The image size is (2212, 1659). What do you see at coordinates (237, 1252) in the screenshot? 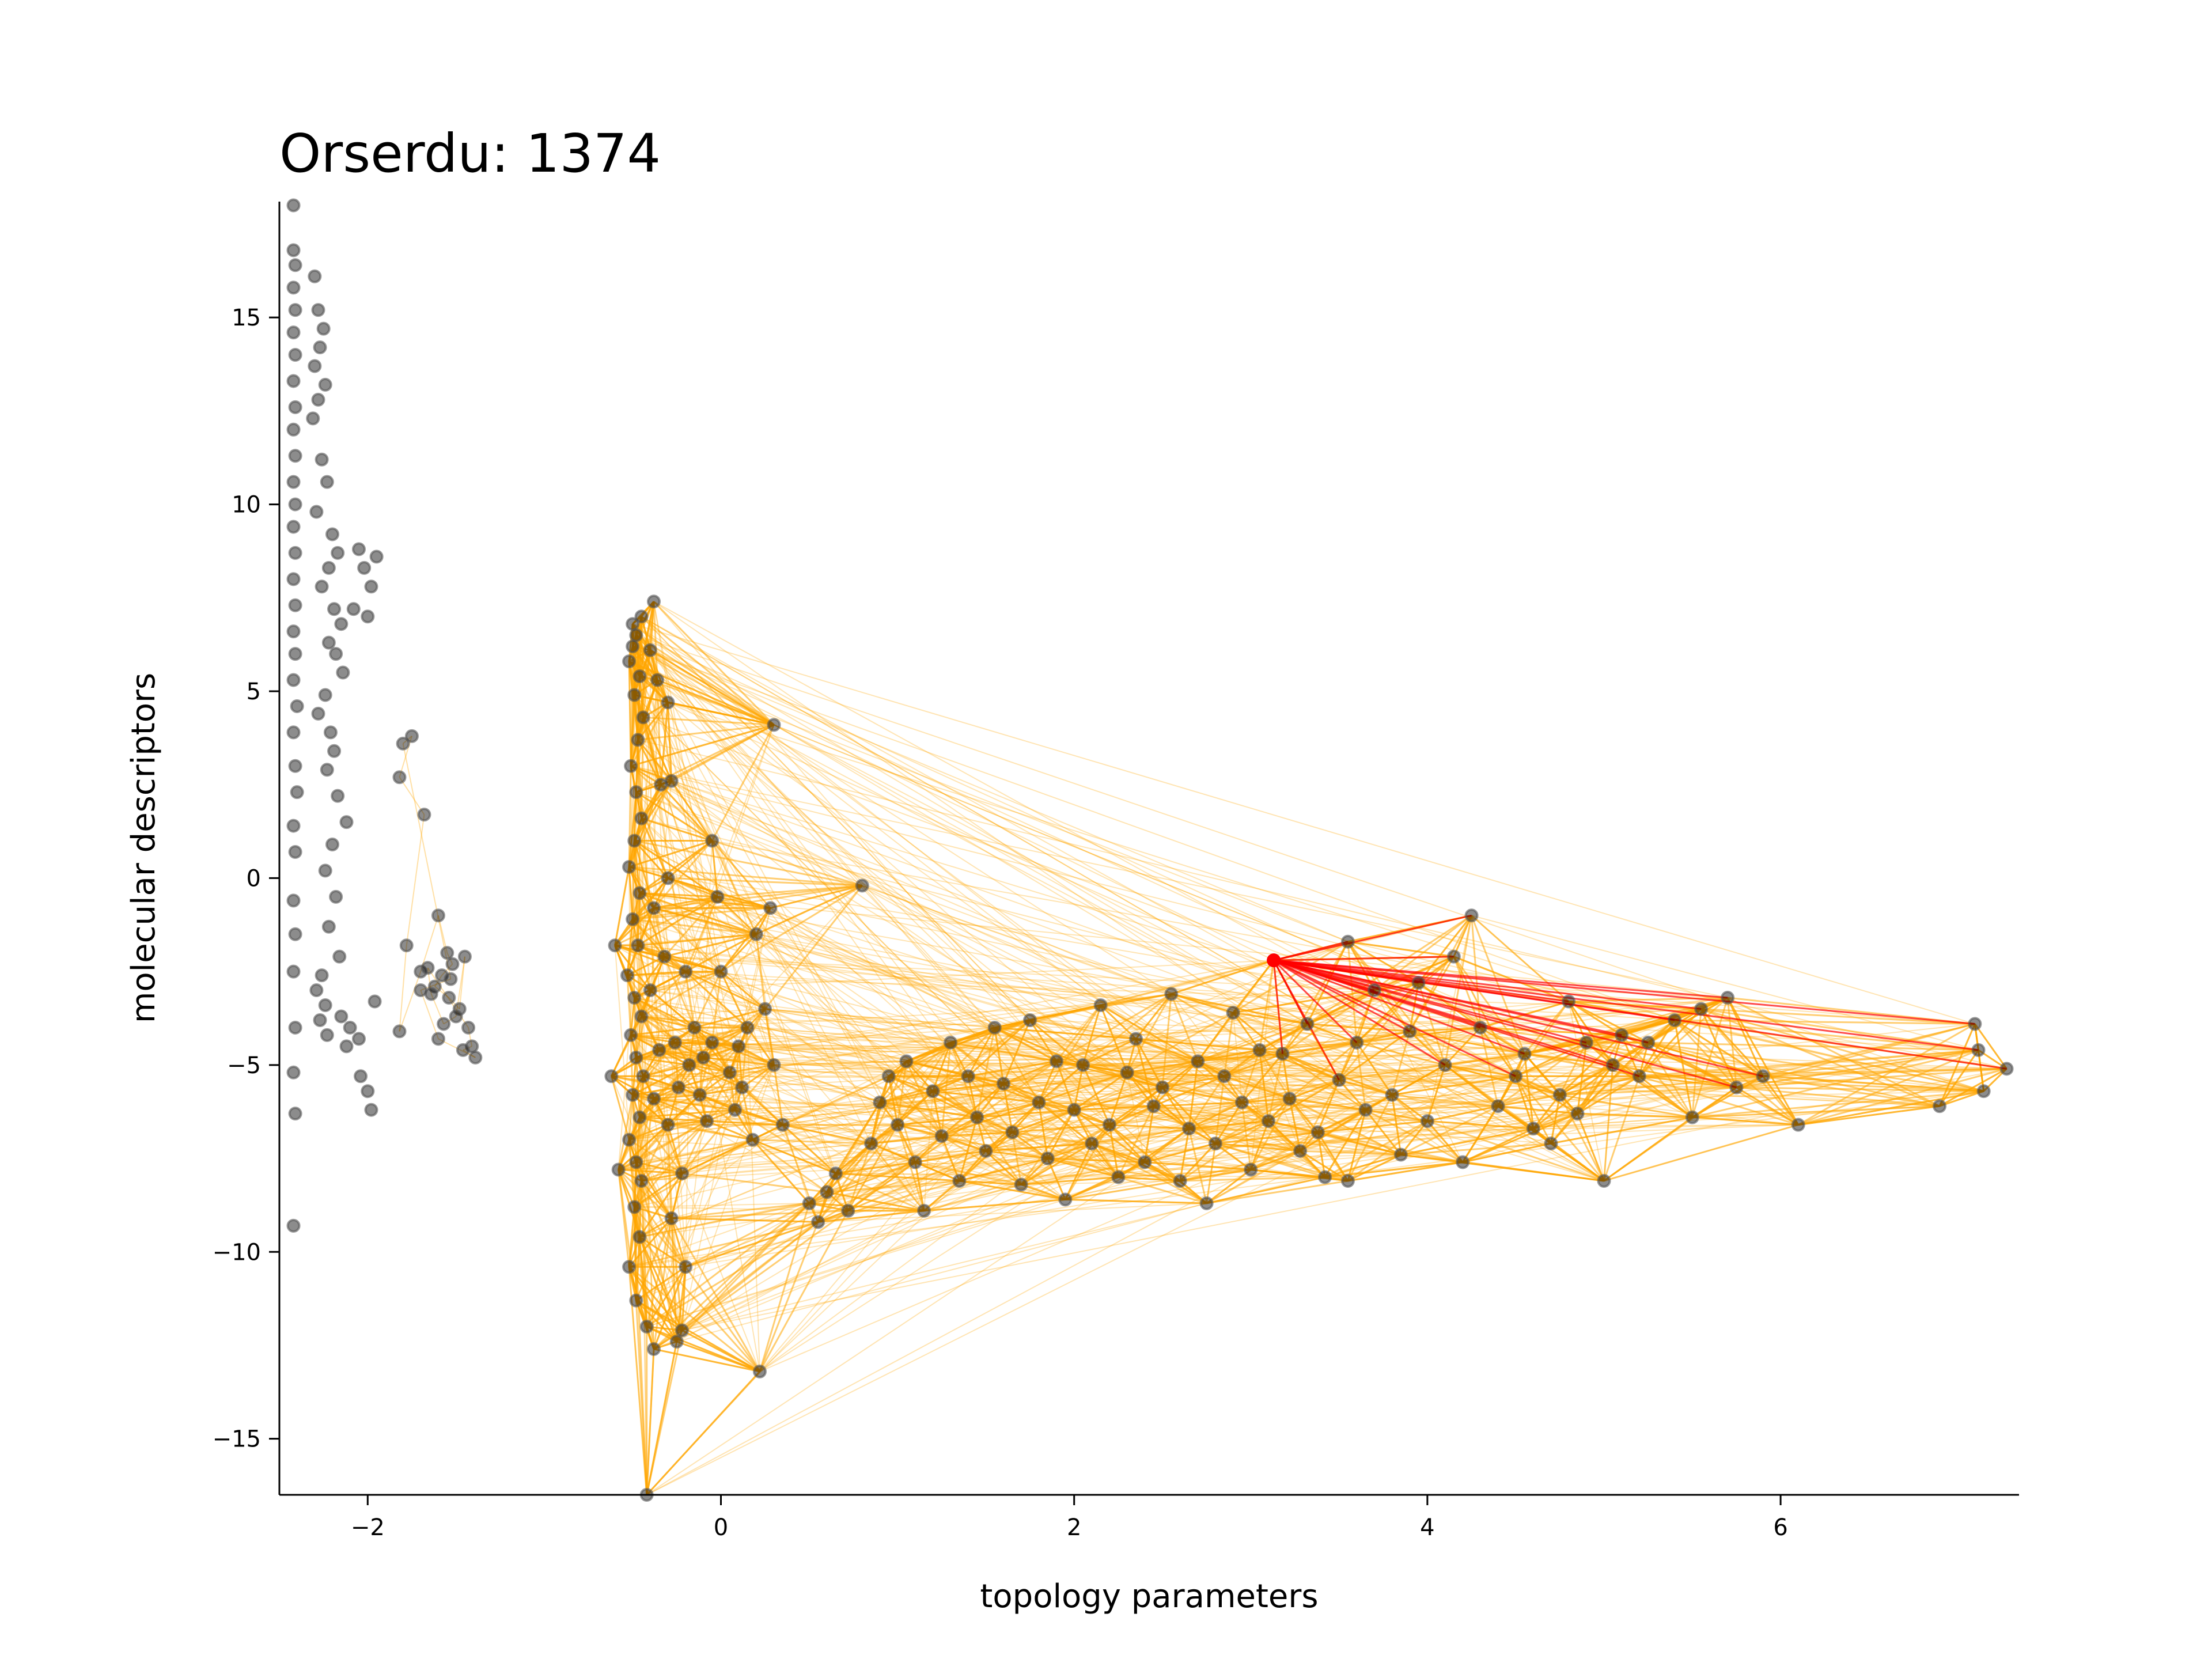
I see `y-tick-label: −10` at bounding box center [237, 1252].